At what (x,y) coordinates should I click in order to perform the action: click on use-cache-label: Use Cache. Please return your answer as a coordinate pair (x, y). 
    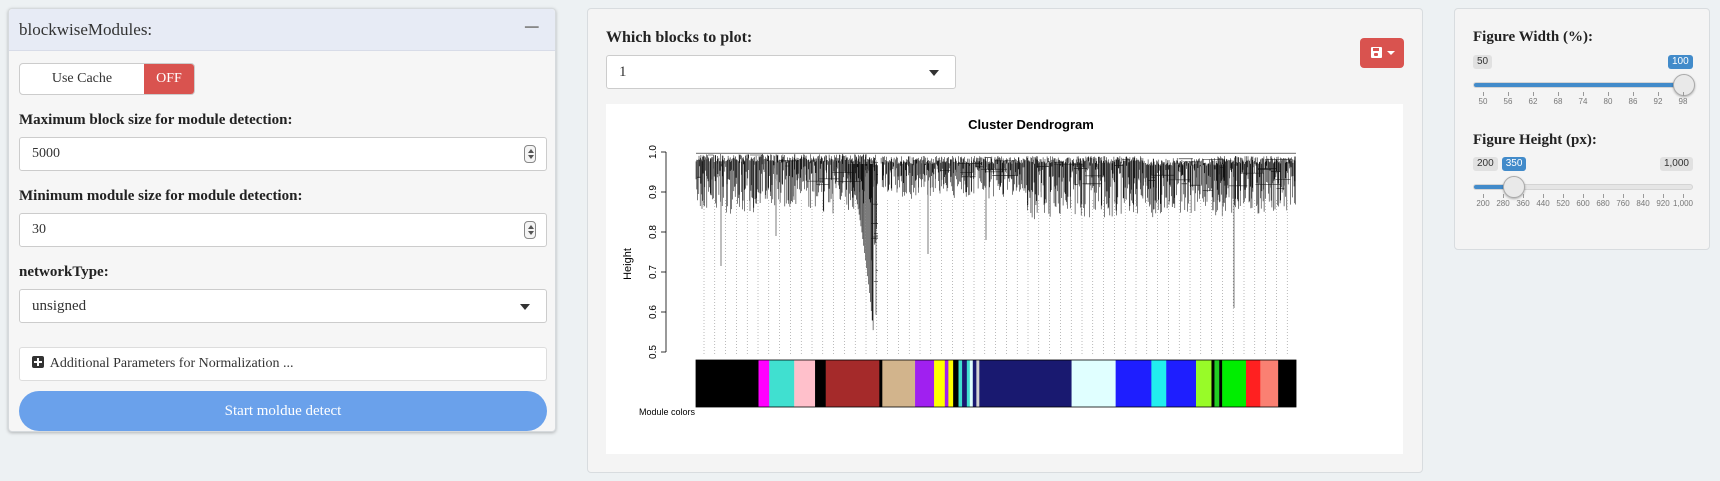
    Looking at the image, I should click on (82, 78).